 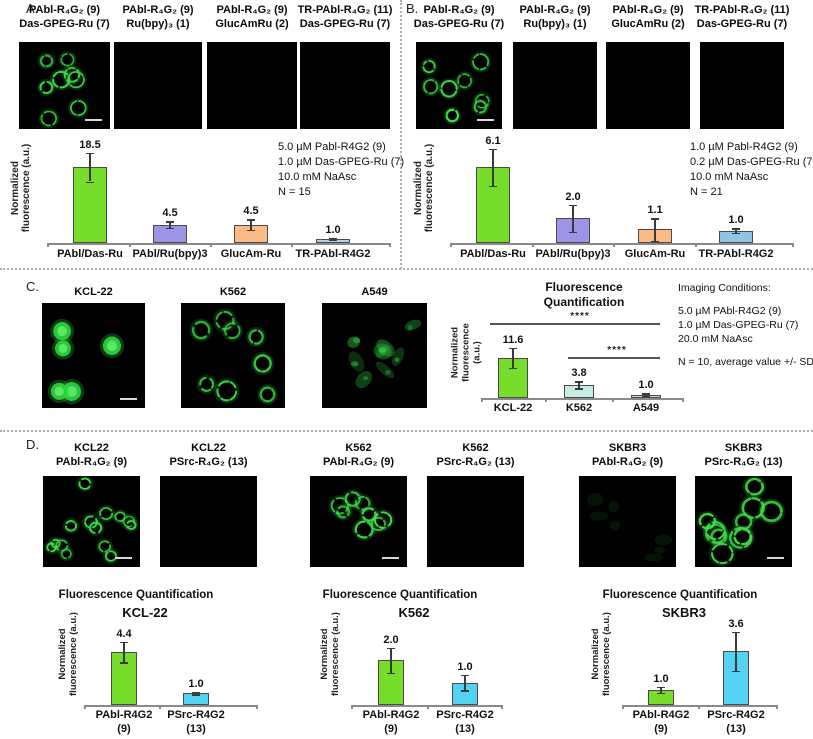 What do you see at coordinates (661, 729) in the screenshot?
I see `category-label-compound-number: (9)` at bounding box center [661, 729].